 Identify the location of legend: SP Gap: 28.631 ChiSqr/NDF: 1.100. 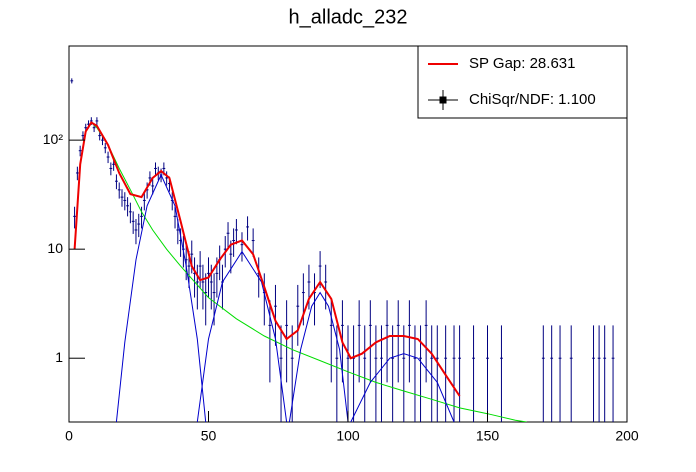
(522, 82).